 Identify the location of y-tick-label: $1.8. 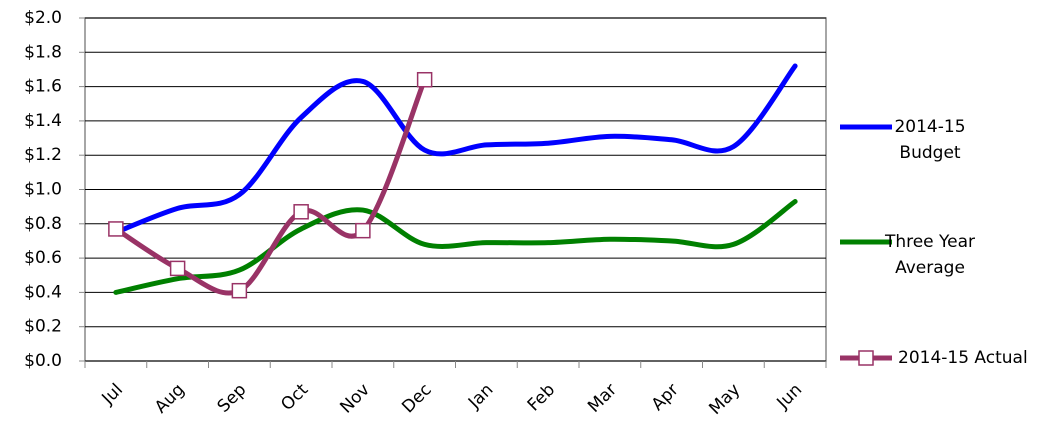
(43, 52).